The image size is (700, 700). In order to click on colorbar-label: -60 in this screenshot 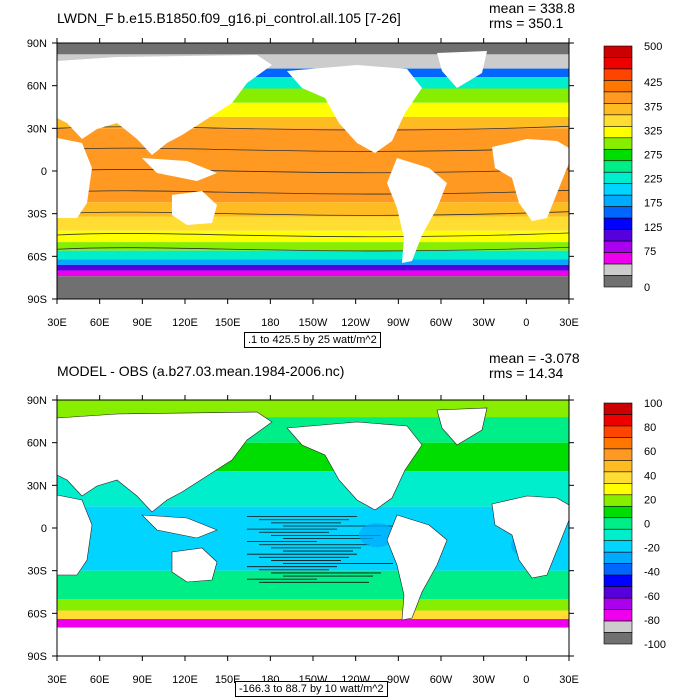, I will do `click(652, 597)`.